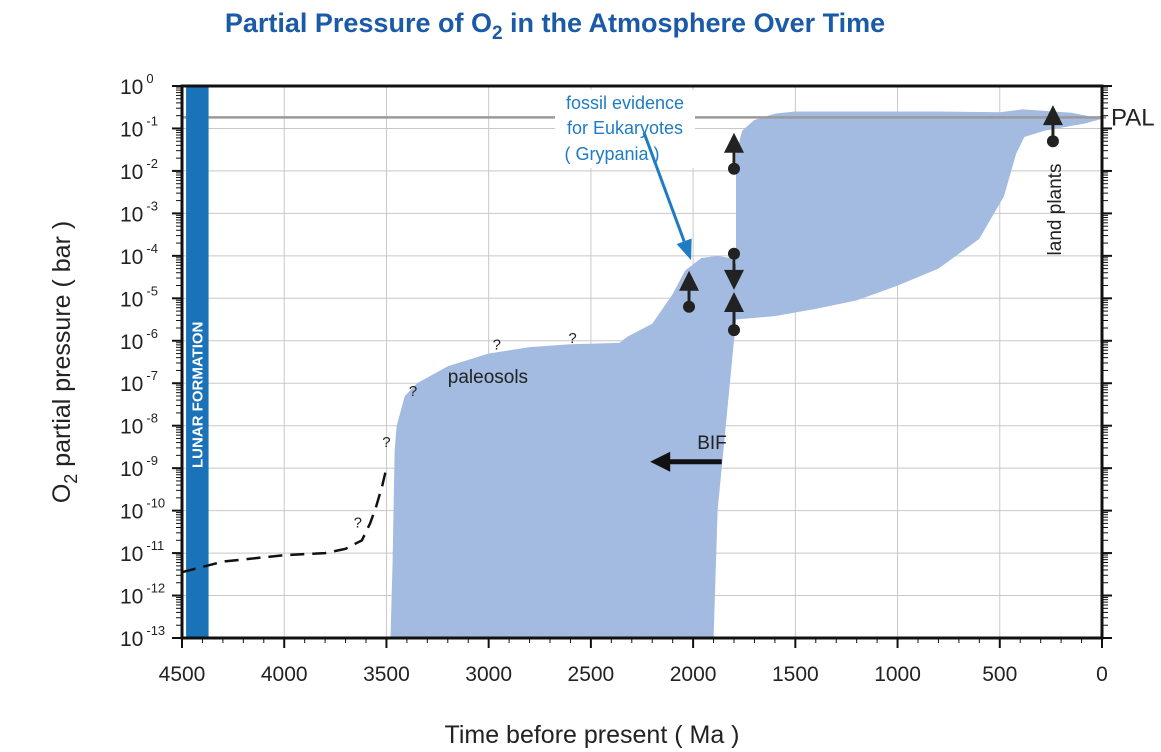  I want to click on x-tick-label: 500, so click(999, 674).